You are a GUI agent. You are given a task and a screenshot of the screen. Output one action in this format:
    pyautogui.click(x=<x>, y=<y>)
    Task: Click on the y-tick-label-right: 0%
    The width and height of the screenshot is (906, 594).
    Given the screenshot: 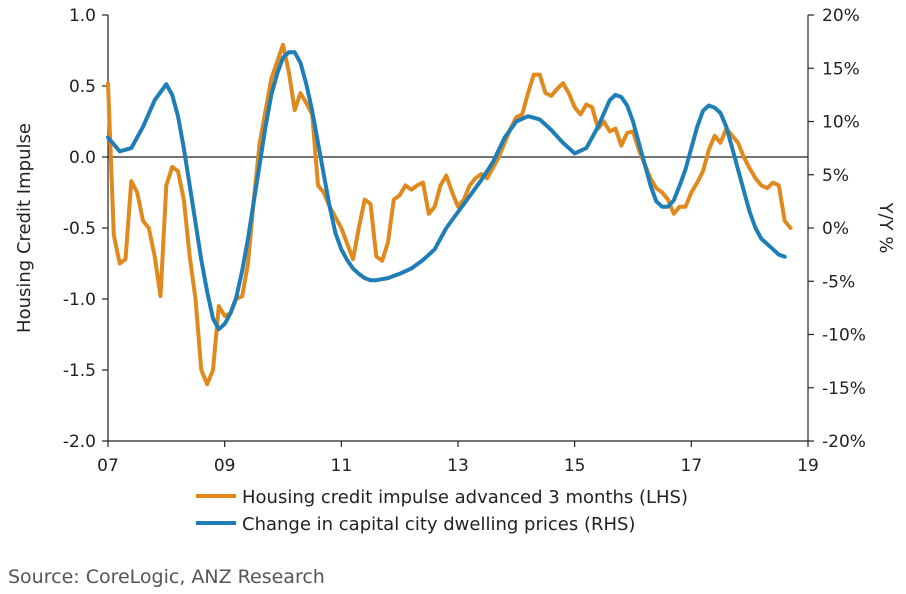 What is the action you would take?
    pyautogui.click(x=835, y=229)
    